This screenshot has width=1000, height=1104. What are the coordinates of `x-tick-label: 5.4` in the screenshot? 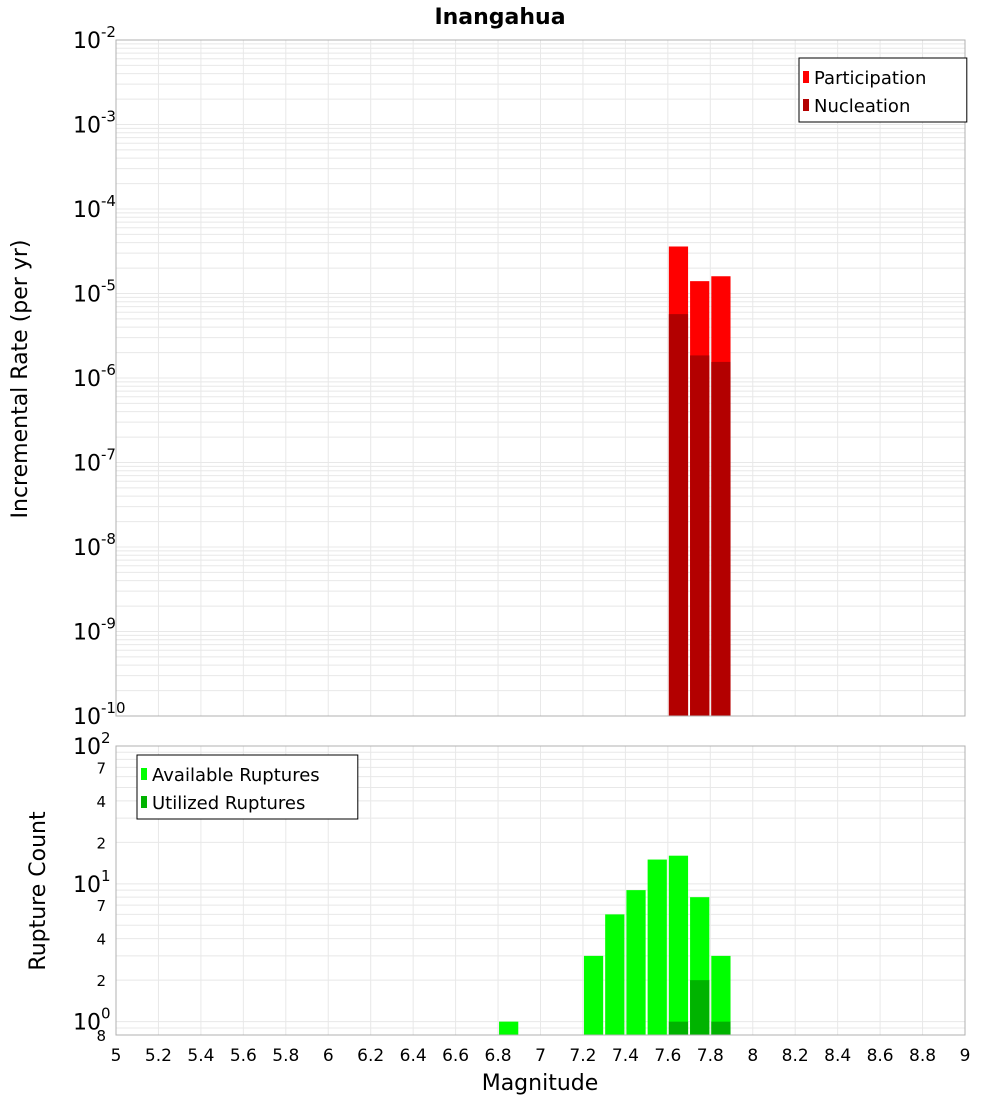 It's located at (200, 1056).